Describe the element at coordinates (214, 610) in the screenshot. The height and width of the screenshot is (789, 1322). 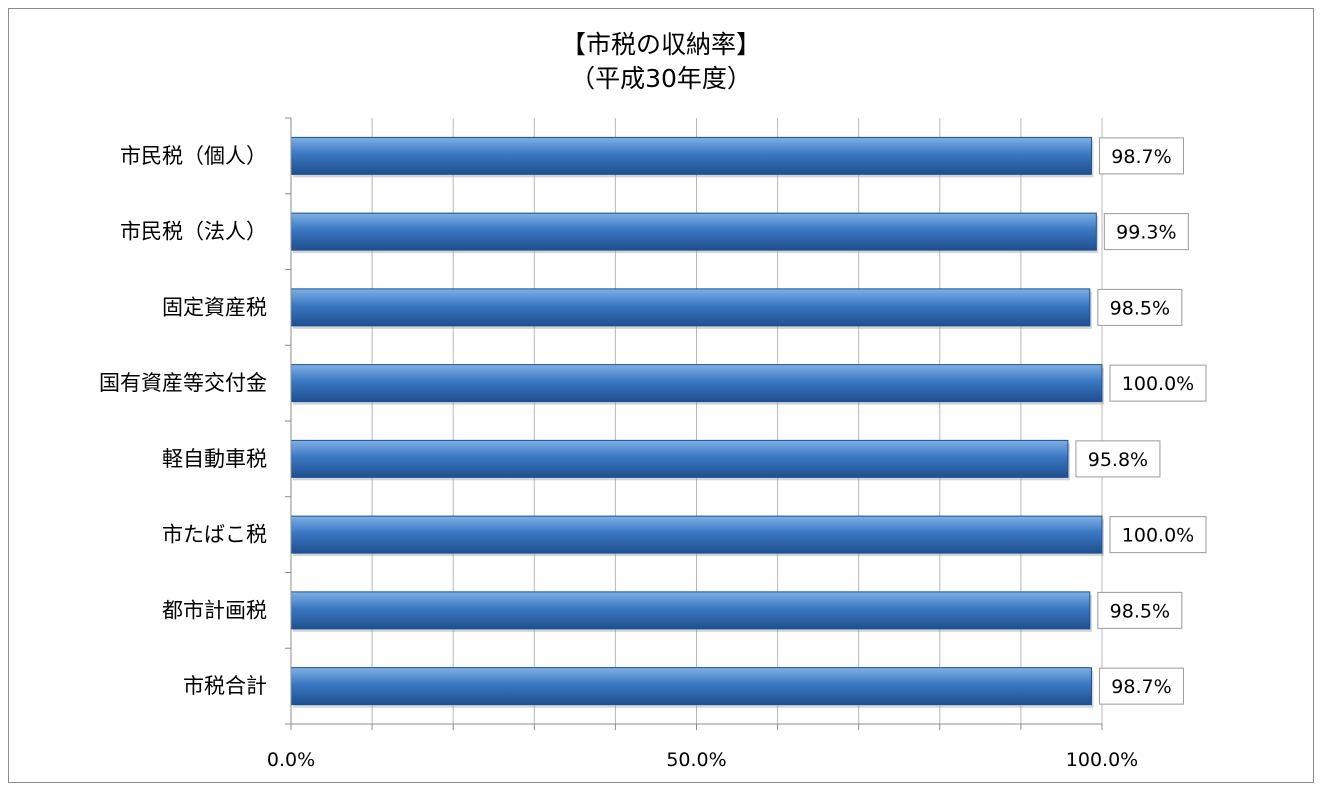
I see `category-label: 都市計画税` at that location.